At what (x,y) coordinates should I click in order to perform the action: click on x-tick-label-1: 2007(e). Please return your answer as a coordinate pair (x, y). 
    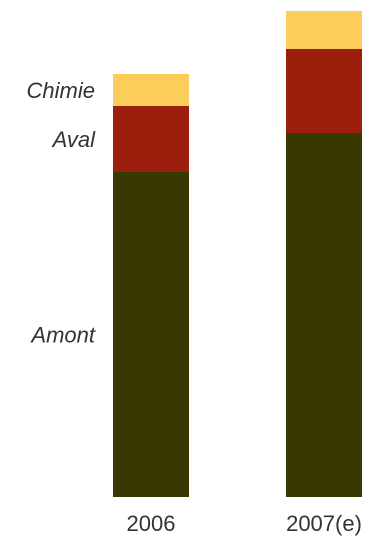
    Looking at the image, I should click on (324, 523).